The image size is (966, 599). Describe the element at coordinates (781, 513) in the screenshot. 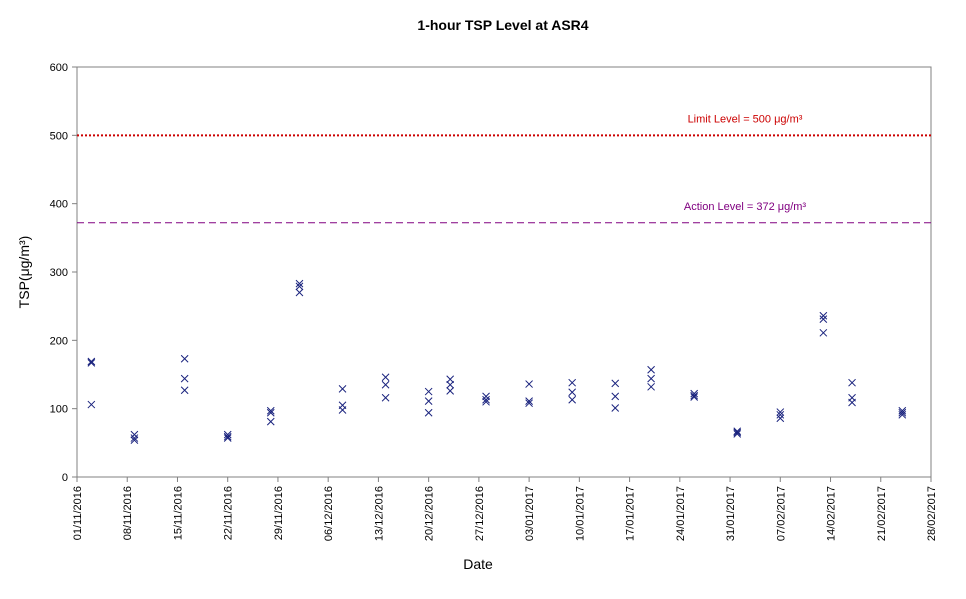

I see `x-tick-label: 07/02/2017` at that location.